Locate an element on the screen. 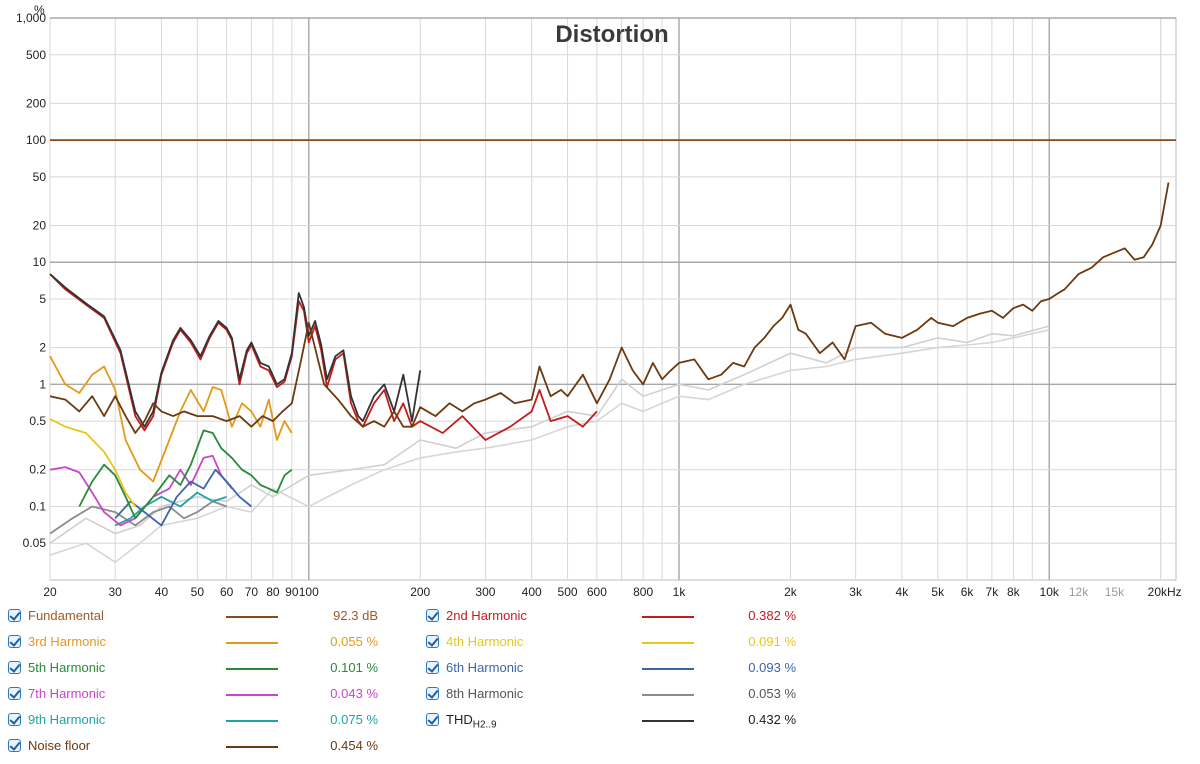 The width and height of the screenshot is (1200, 764). y-tick-label: 0.5 is located at coordinates (37, 421).